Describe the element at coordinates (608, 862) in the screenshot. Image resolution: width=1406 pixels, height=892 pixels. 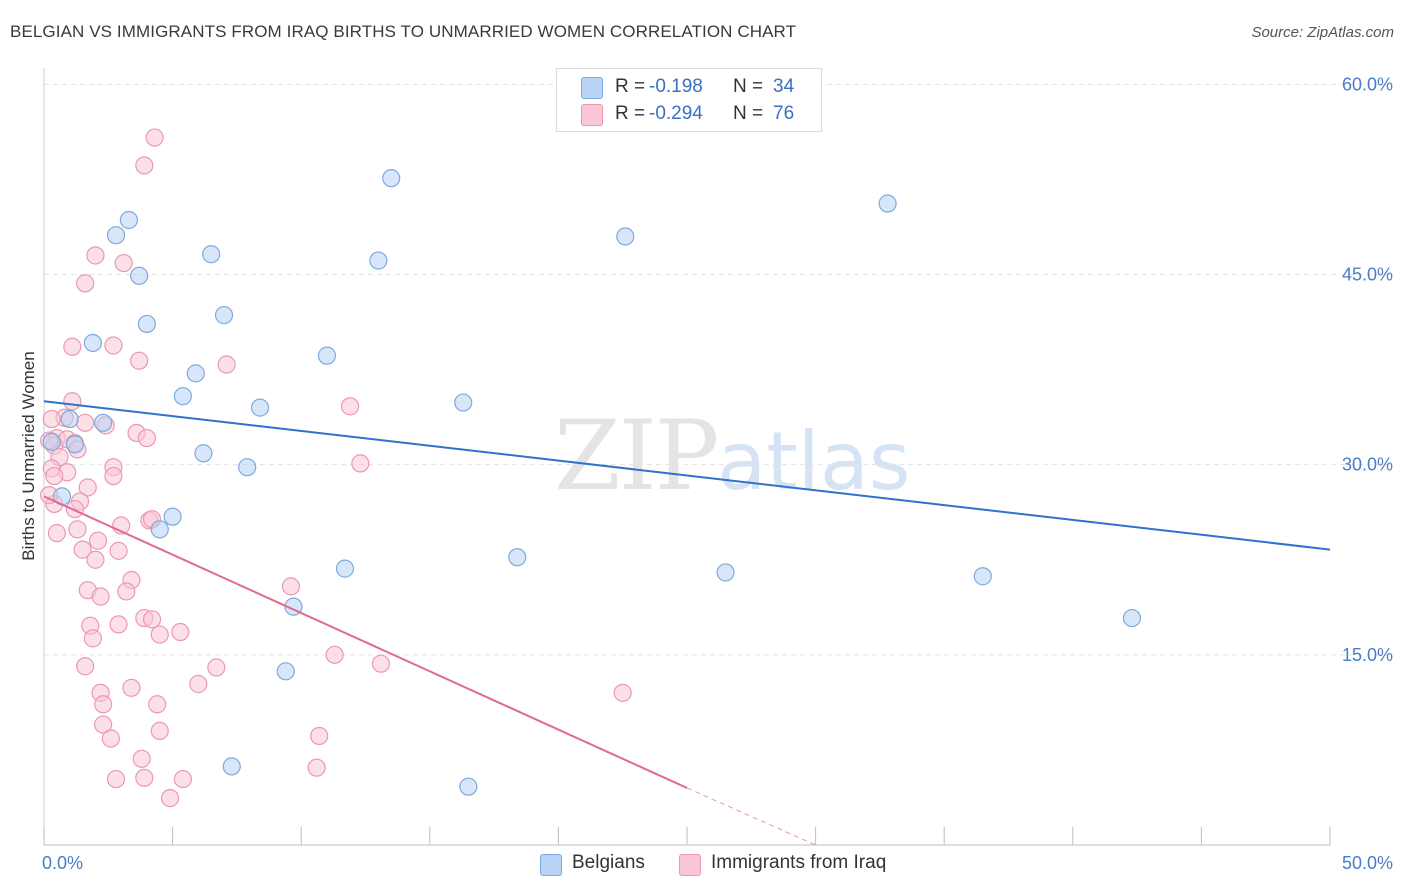
I see `legend-label: Belgians` at that location.